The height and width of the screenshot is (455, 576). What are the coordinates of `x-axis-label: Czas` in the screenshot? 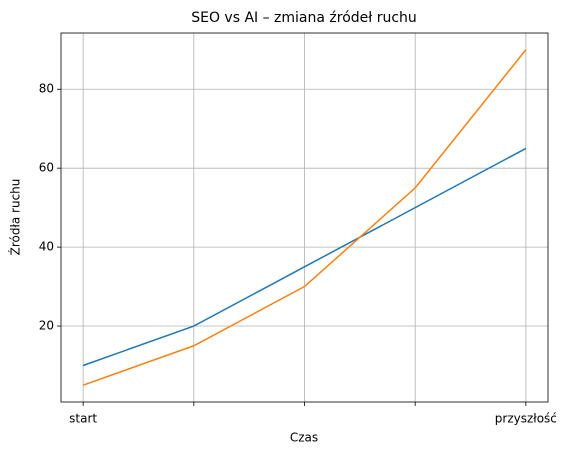 It's located at (304, 438).